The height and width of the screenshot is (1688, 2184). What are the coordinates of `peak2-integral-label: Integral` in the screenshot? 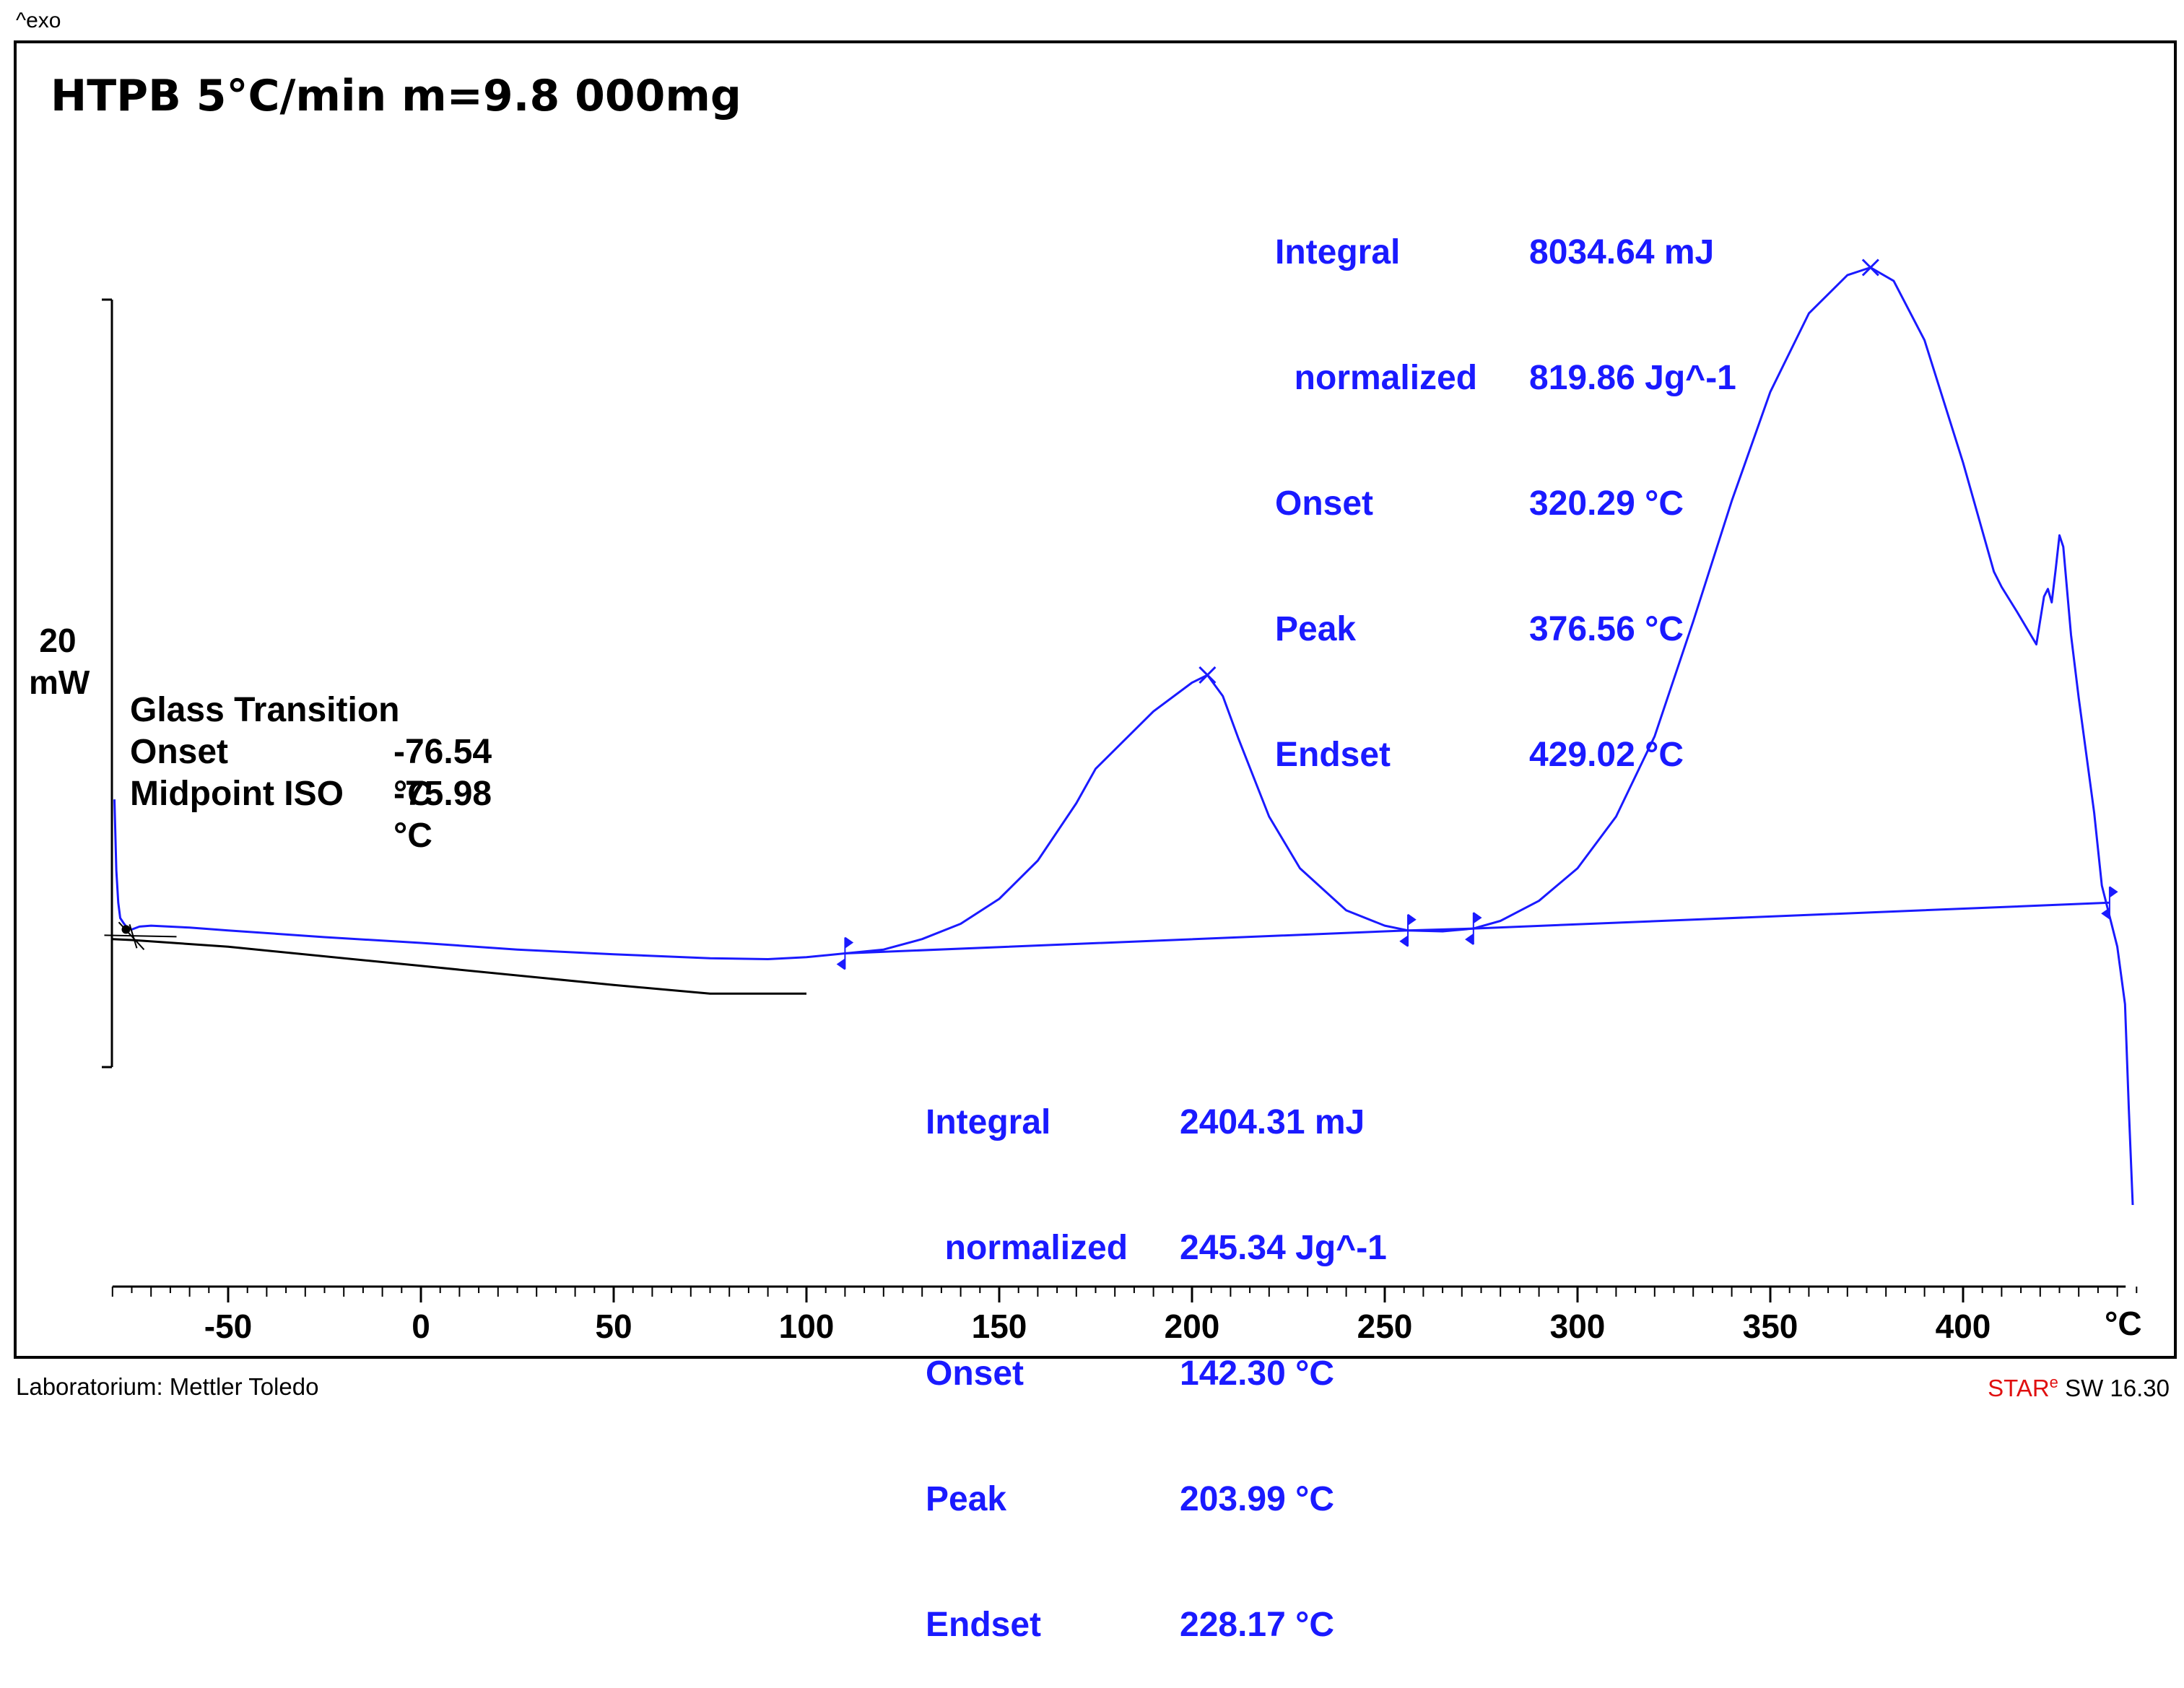 It's located at (1338, 252).